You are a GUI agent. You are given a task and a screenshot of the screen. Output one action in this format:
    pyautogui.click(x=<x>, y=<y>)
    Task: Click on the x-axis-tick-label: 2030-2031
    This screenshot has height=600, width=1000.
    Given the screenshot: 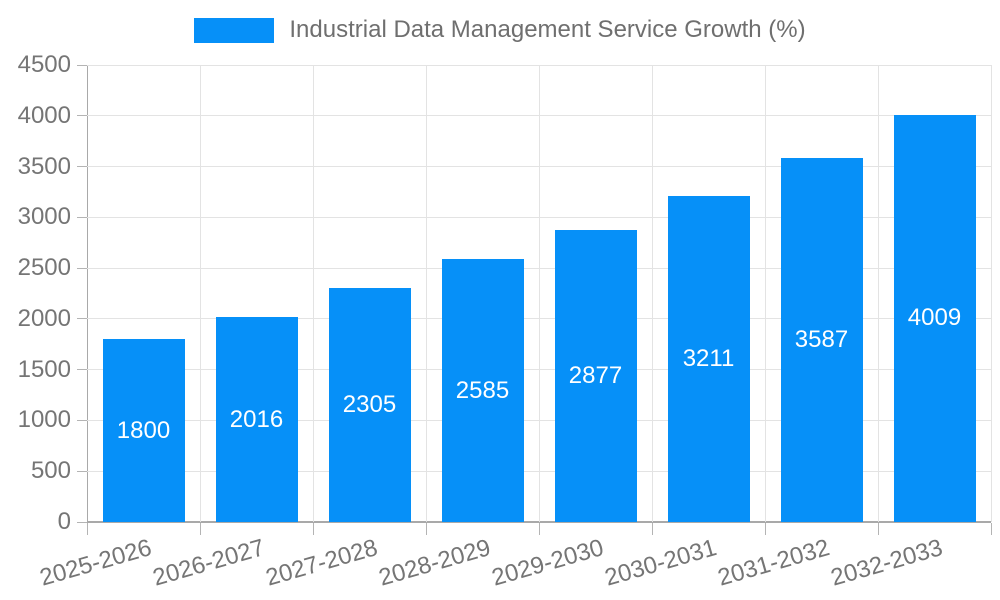 What is the action you would take?
    pyautogui.click(x=660, y=563)
    